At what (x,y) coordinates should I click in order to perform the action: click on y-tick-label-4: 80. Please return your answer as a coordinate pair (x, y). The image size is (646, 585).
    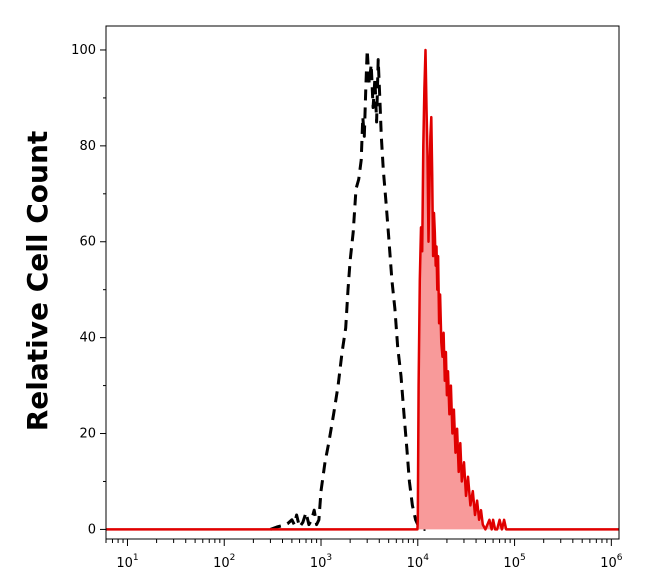
    Looking at the image, I should click on (87, 146).